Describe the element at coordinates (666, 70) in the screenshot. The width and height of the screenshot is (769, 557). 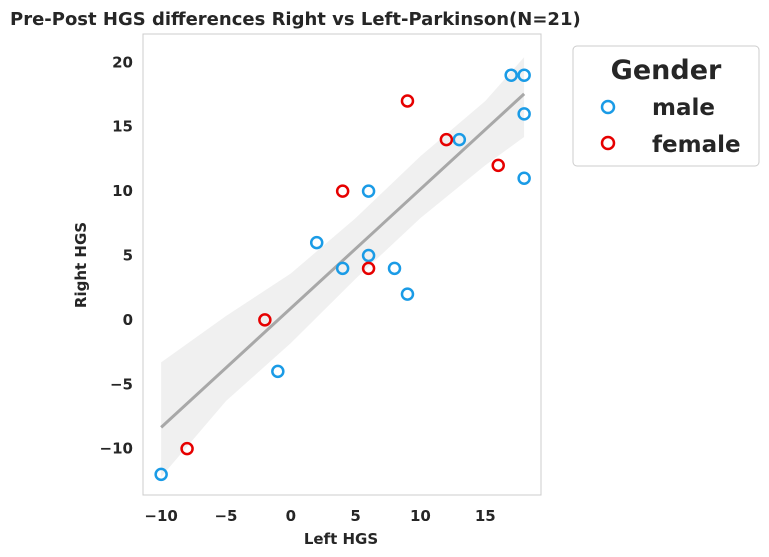
I see `legend-title: Gender` at that location.